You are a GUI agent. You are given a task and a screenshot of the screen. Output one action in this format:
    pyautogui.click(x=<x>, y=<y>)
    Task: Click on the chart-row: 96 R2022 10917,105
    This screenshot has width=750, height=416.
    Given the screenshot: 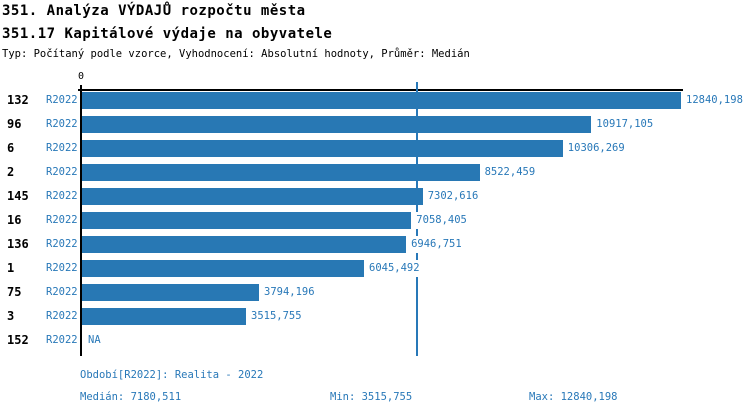 What is the action you would take?
    pyautogui.click(x=375, y=124)
    